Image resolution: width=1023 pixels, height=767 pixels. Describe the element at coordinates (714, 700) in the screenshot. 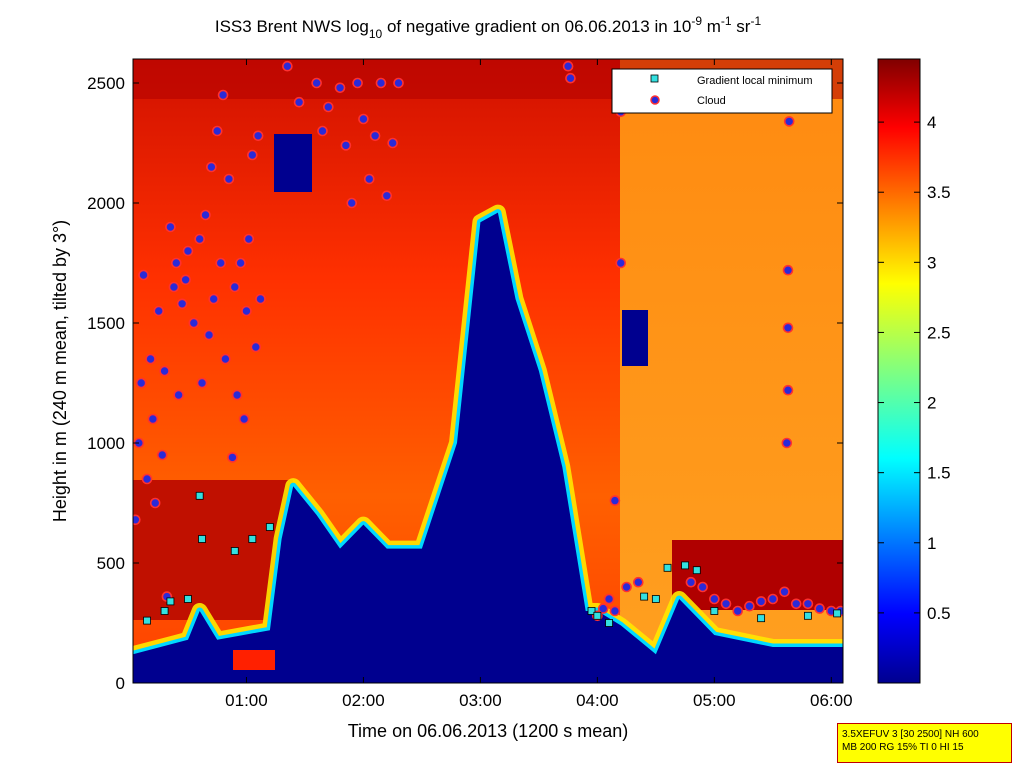

I see `x-tick-label: 05:00` at that location.